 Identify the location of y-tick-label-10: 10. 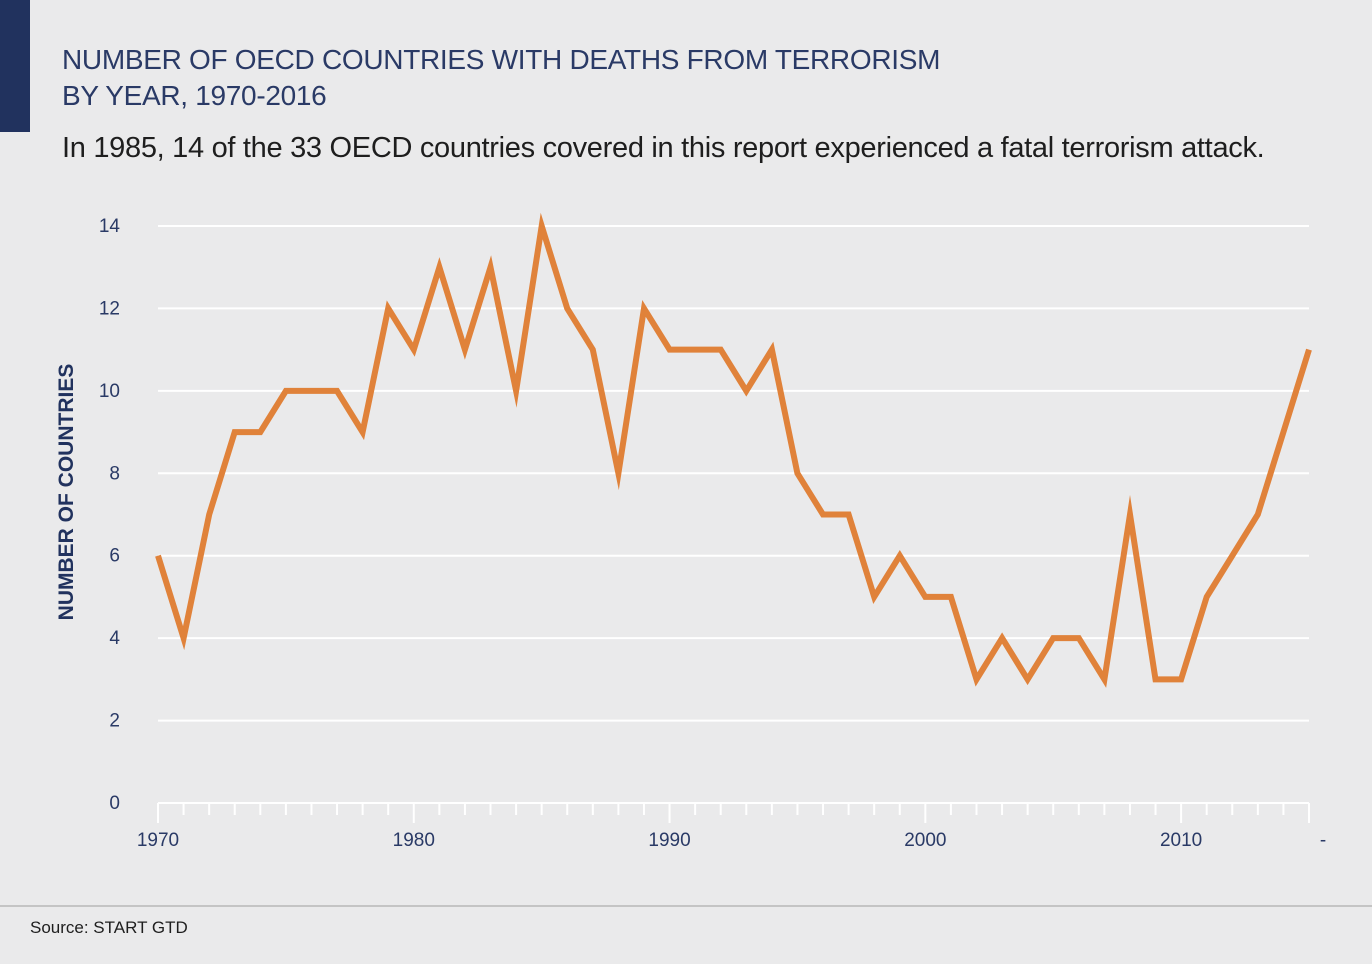
(109, 391).